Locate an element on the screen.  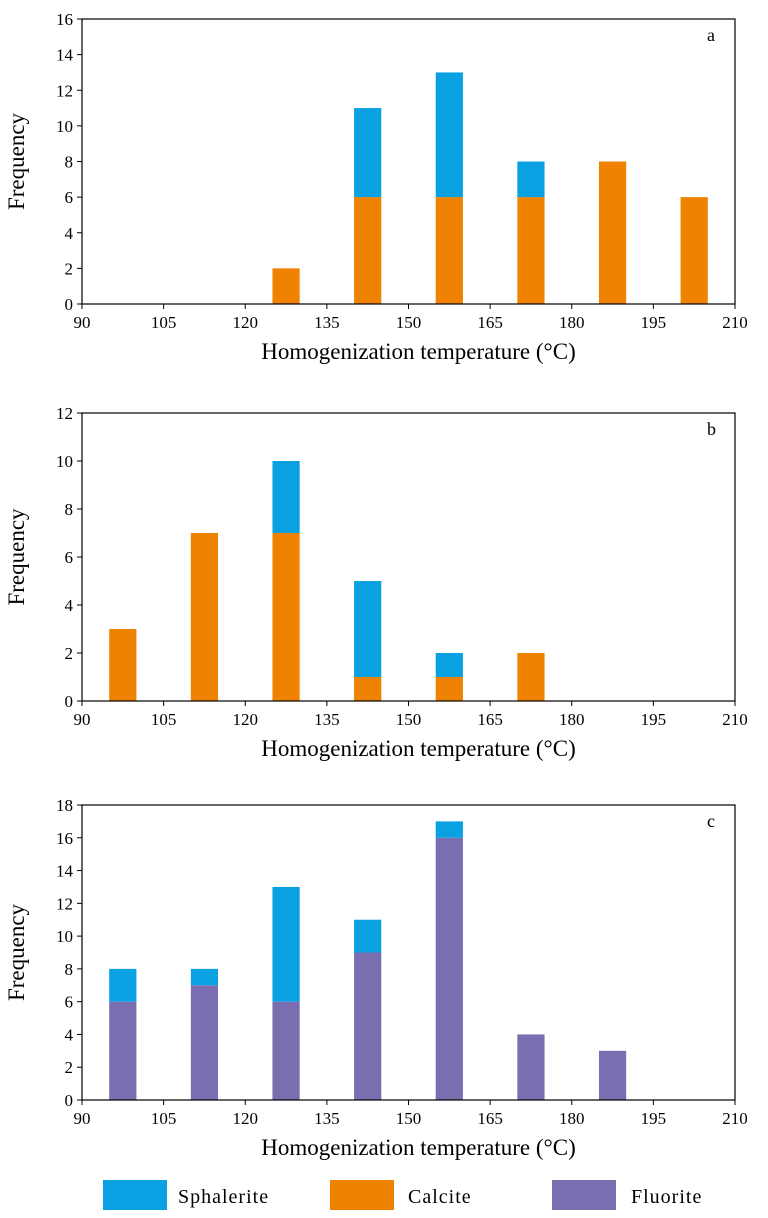
y-axis-label-b: Frequency is located at coordinates (16, 557).